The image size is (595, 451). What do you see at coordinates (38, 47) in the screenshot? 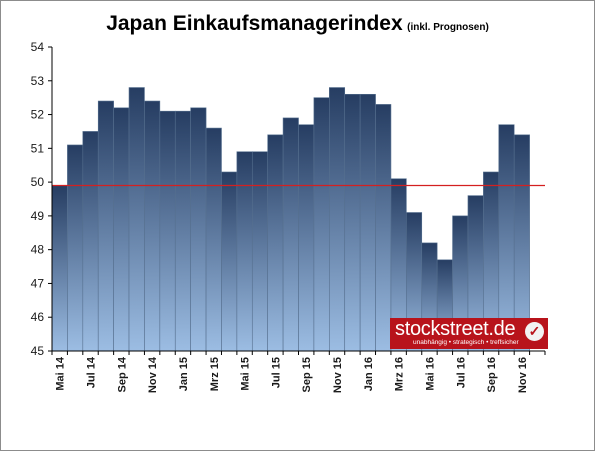
I see `y-tick-label: 54` at bounding box center [38, 47].